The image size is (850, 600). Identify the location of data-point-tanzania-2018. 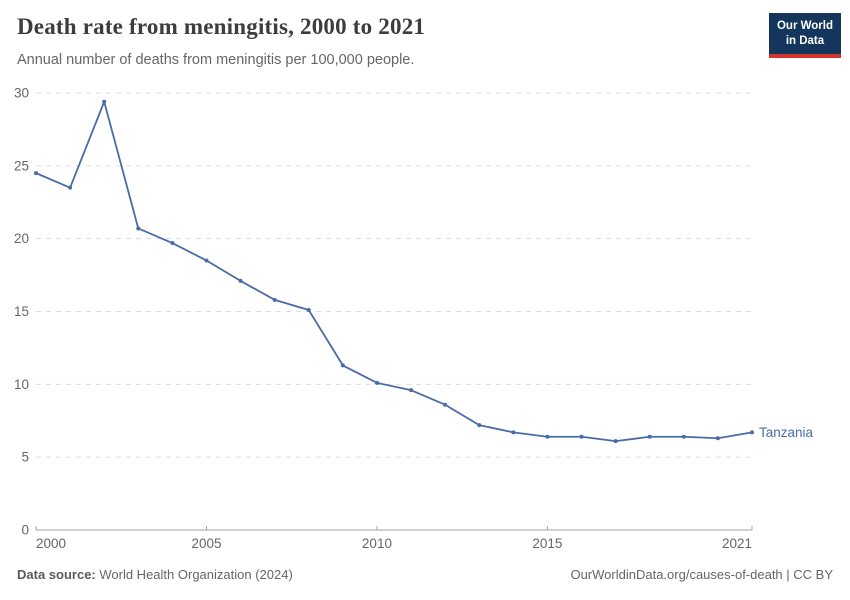
(649, 436).